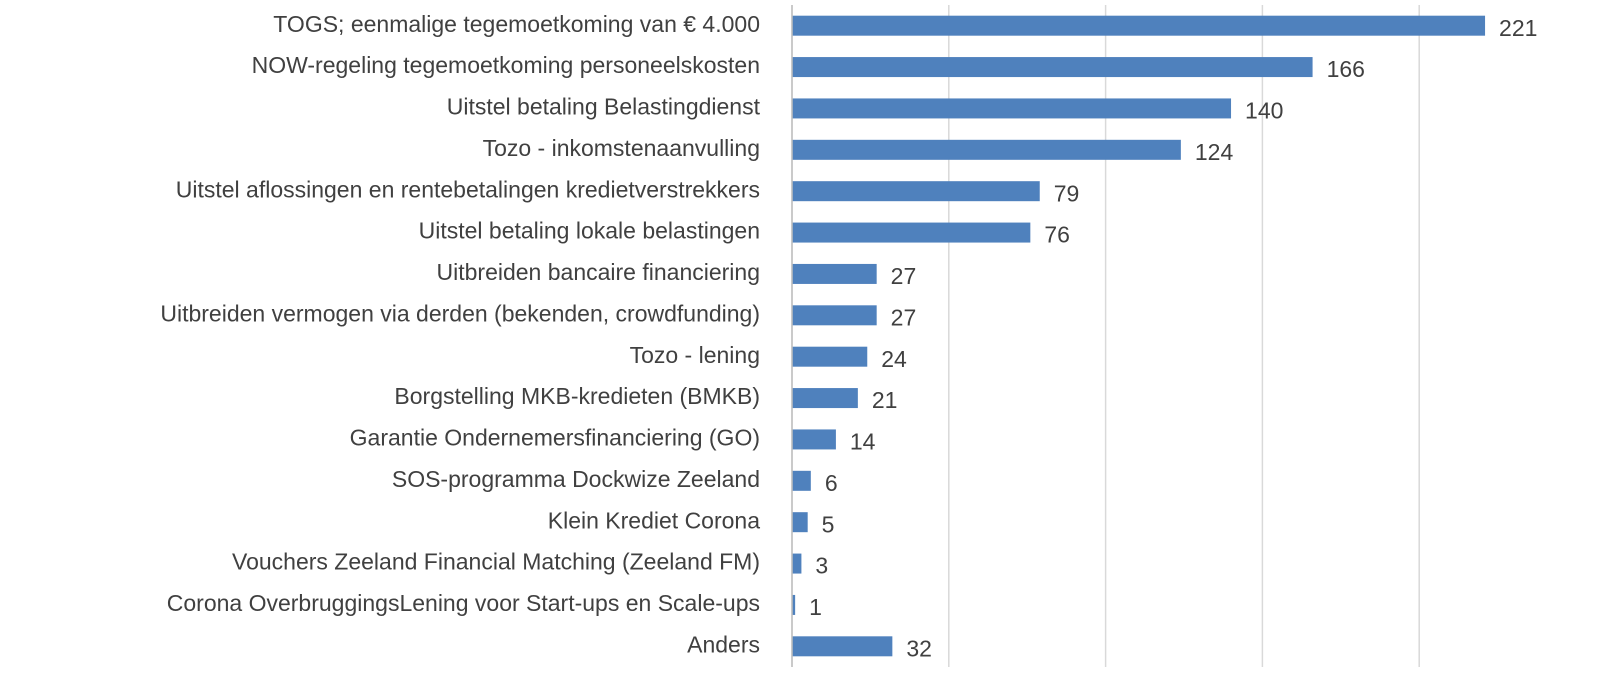 The height and width of the screenshot is (678, 1608). Describe the element at coordinates (821, 566) in the screenshot. I see `value-label: 3` at that location.